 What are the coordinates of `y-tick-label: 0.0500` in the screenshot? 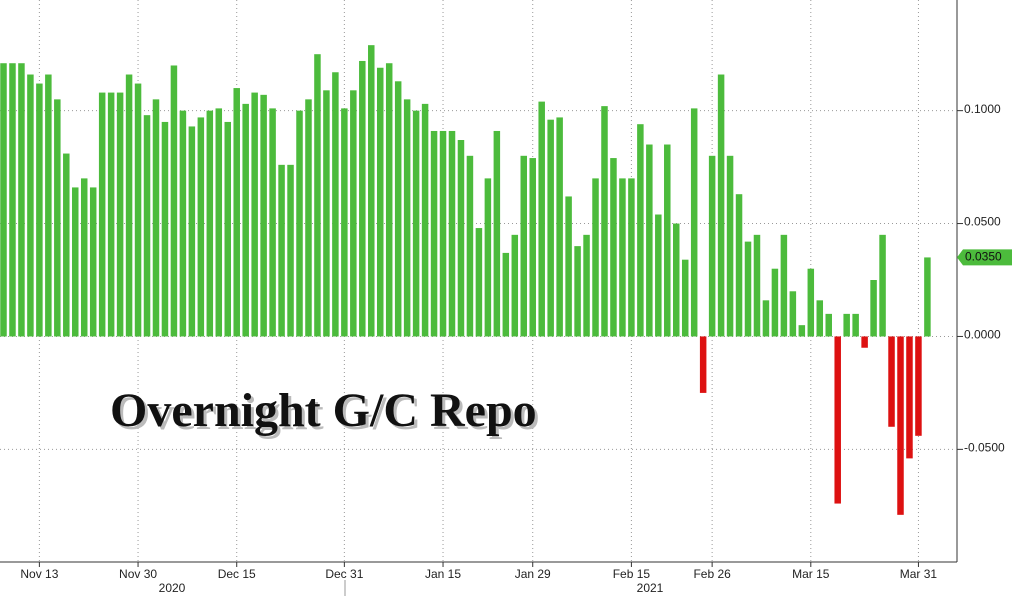 It's located at (982, 222).